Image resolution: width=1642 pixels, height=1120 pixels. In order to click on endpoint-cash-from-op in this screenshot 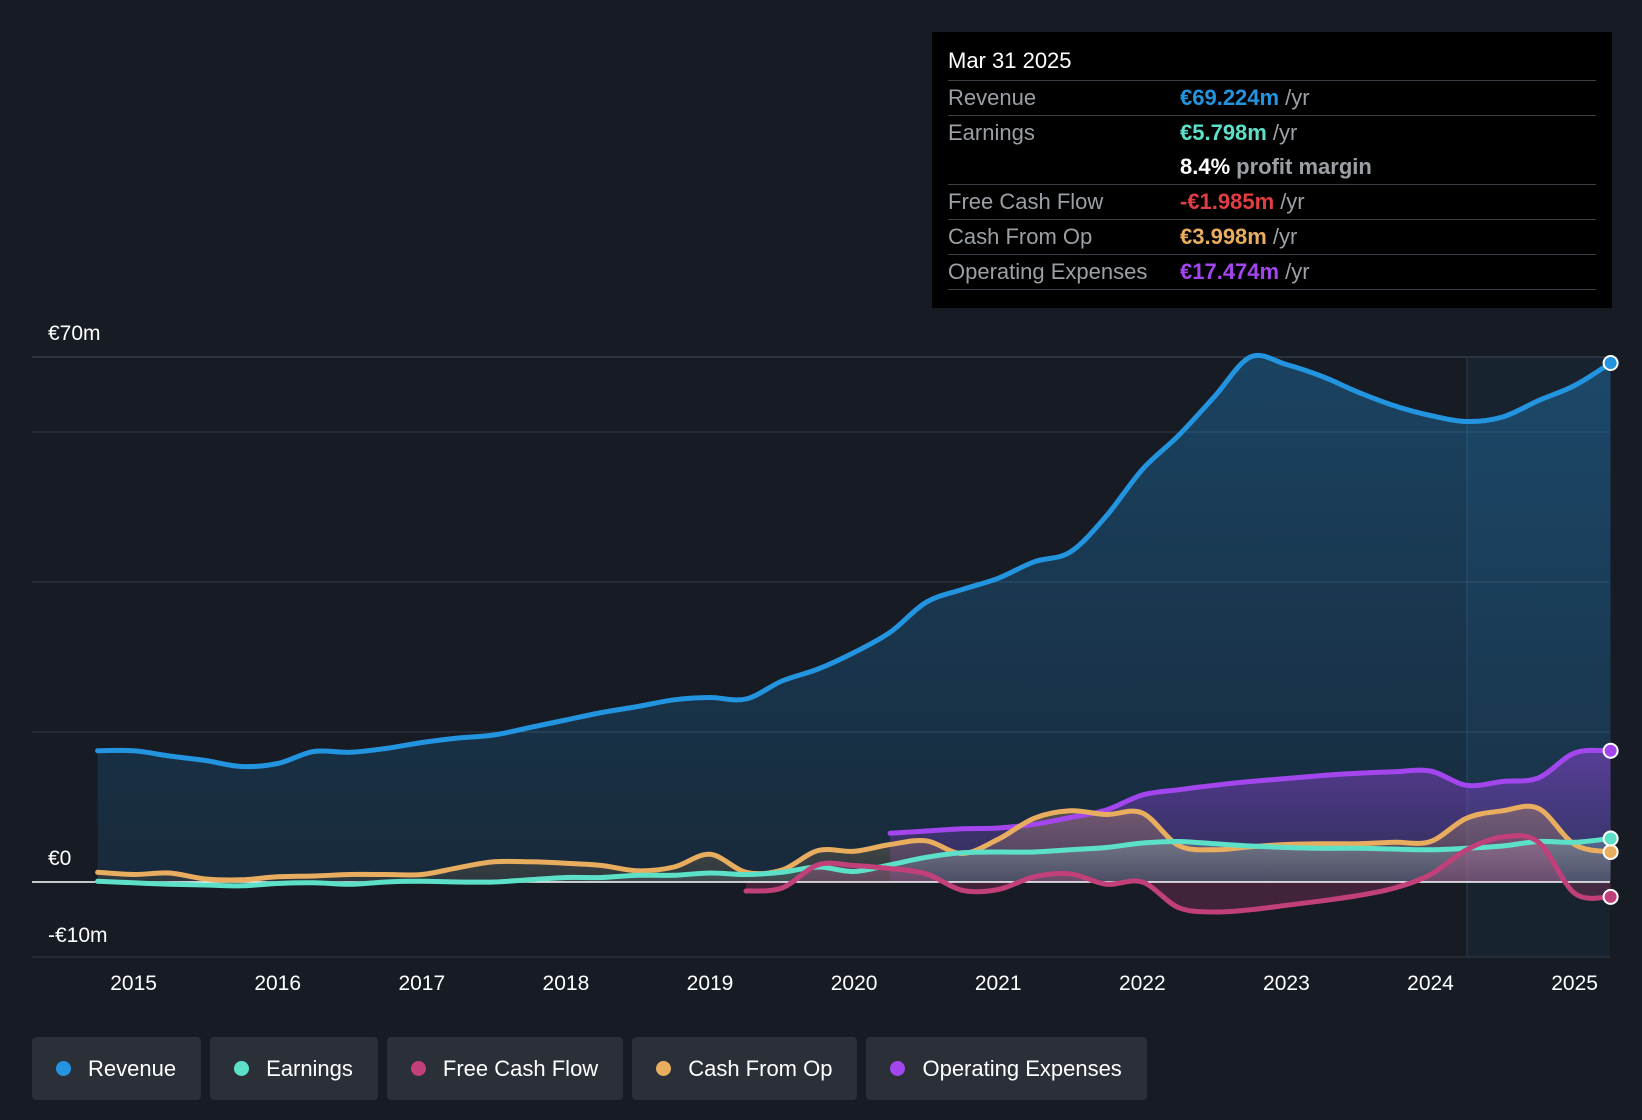, I will do `click(1610, 852)`.